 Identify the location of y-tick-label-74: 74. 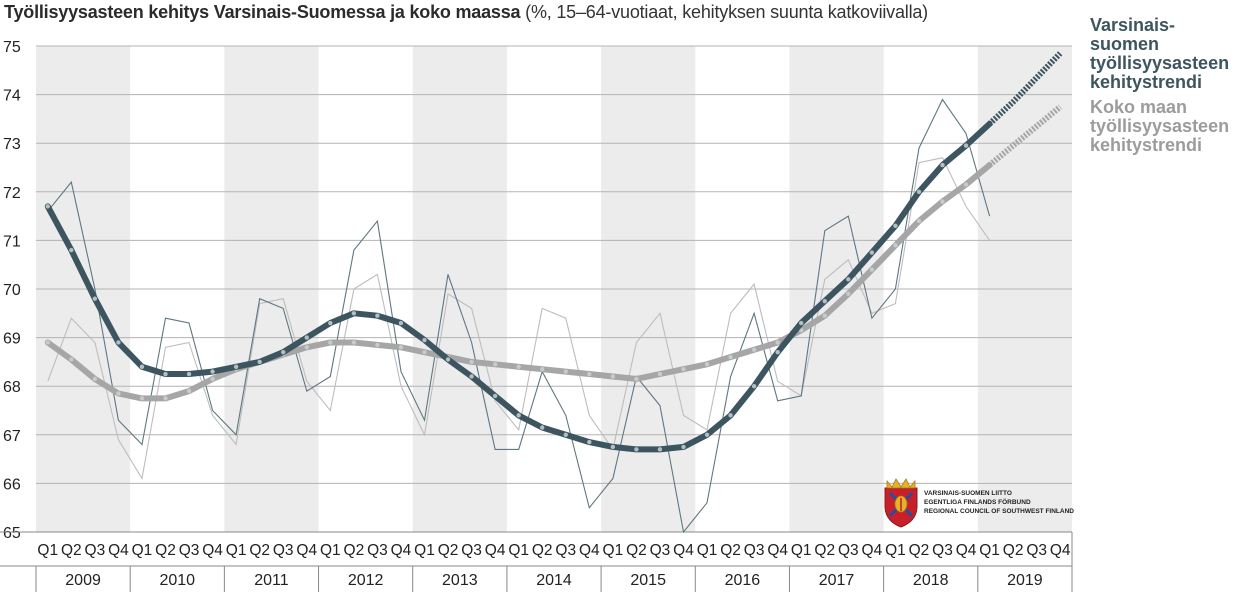
(12, 96).